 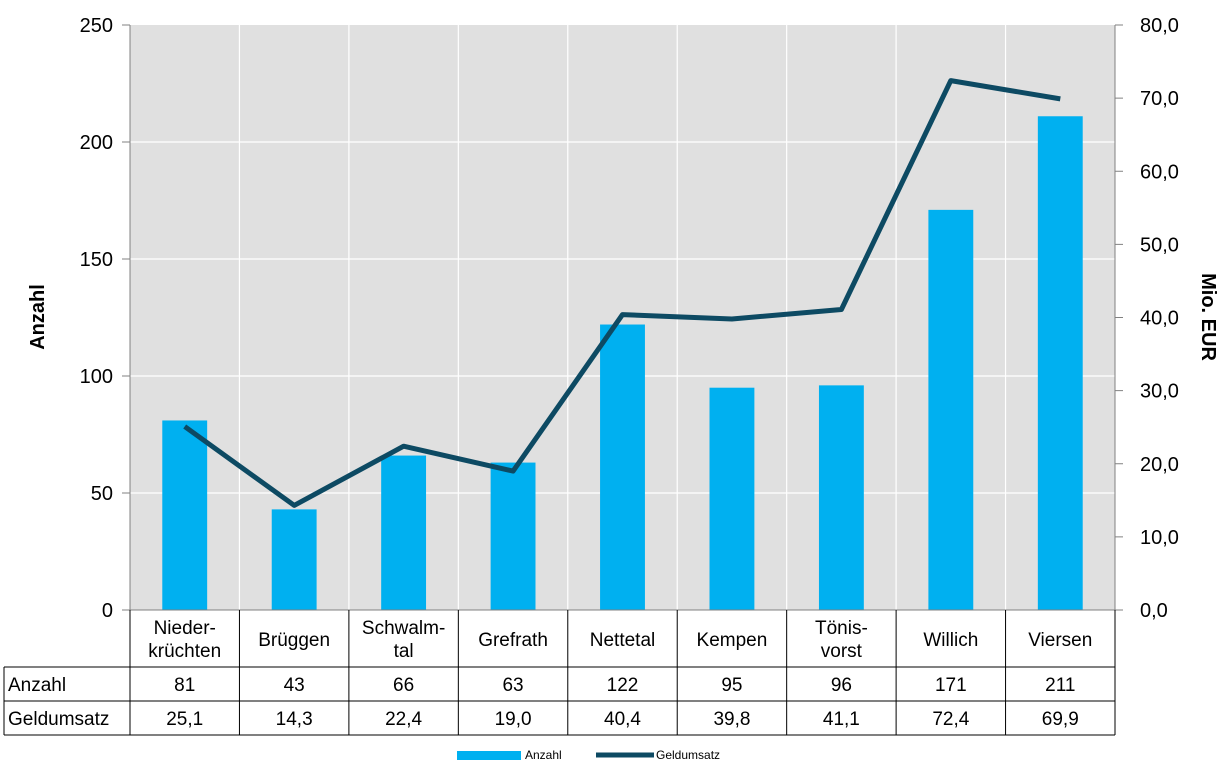 What do you see at coordinates (184, 640) in the screenshot?
I see `x-tick-label: Nieder-krüchten` at bounding box center [184, 640].